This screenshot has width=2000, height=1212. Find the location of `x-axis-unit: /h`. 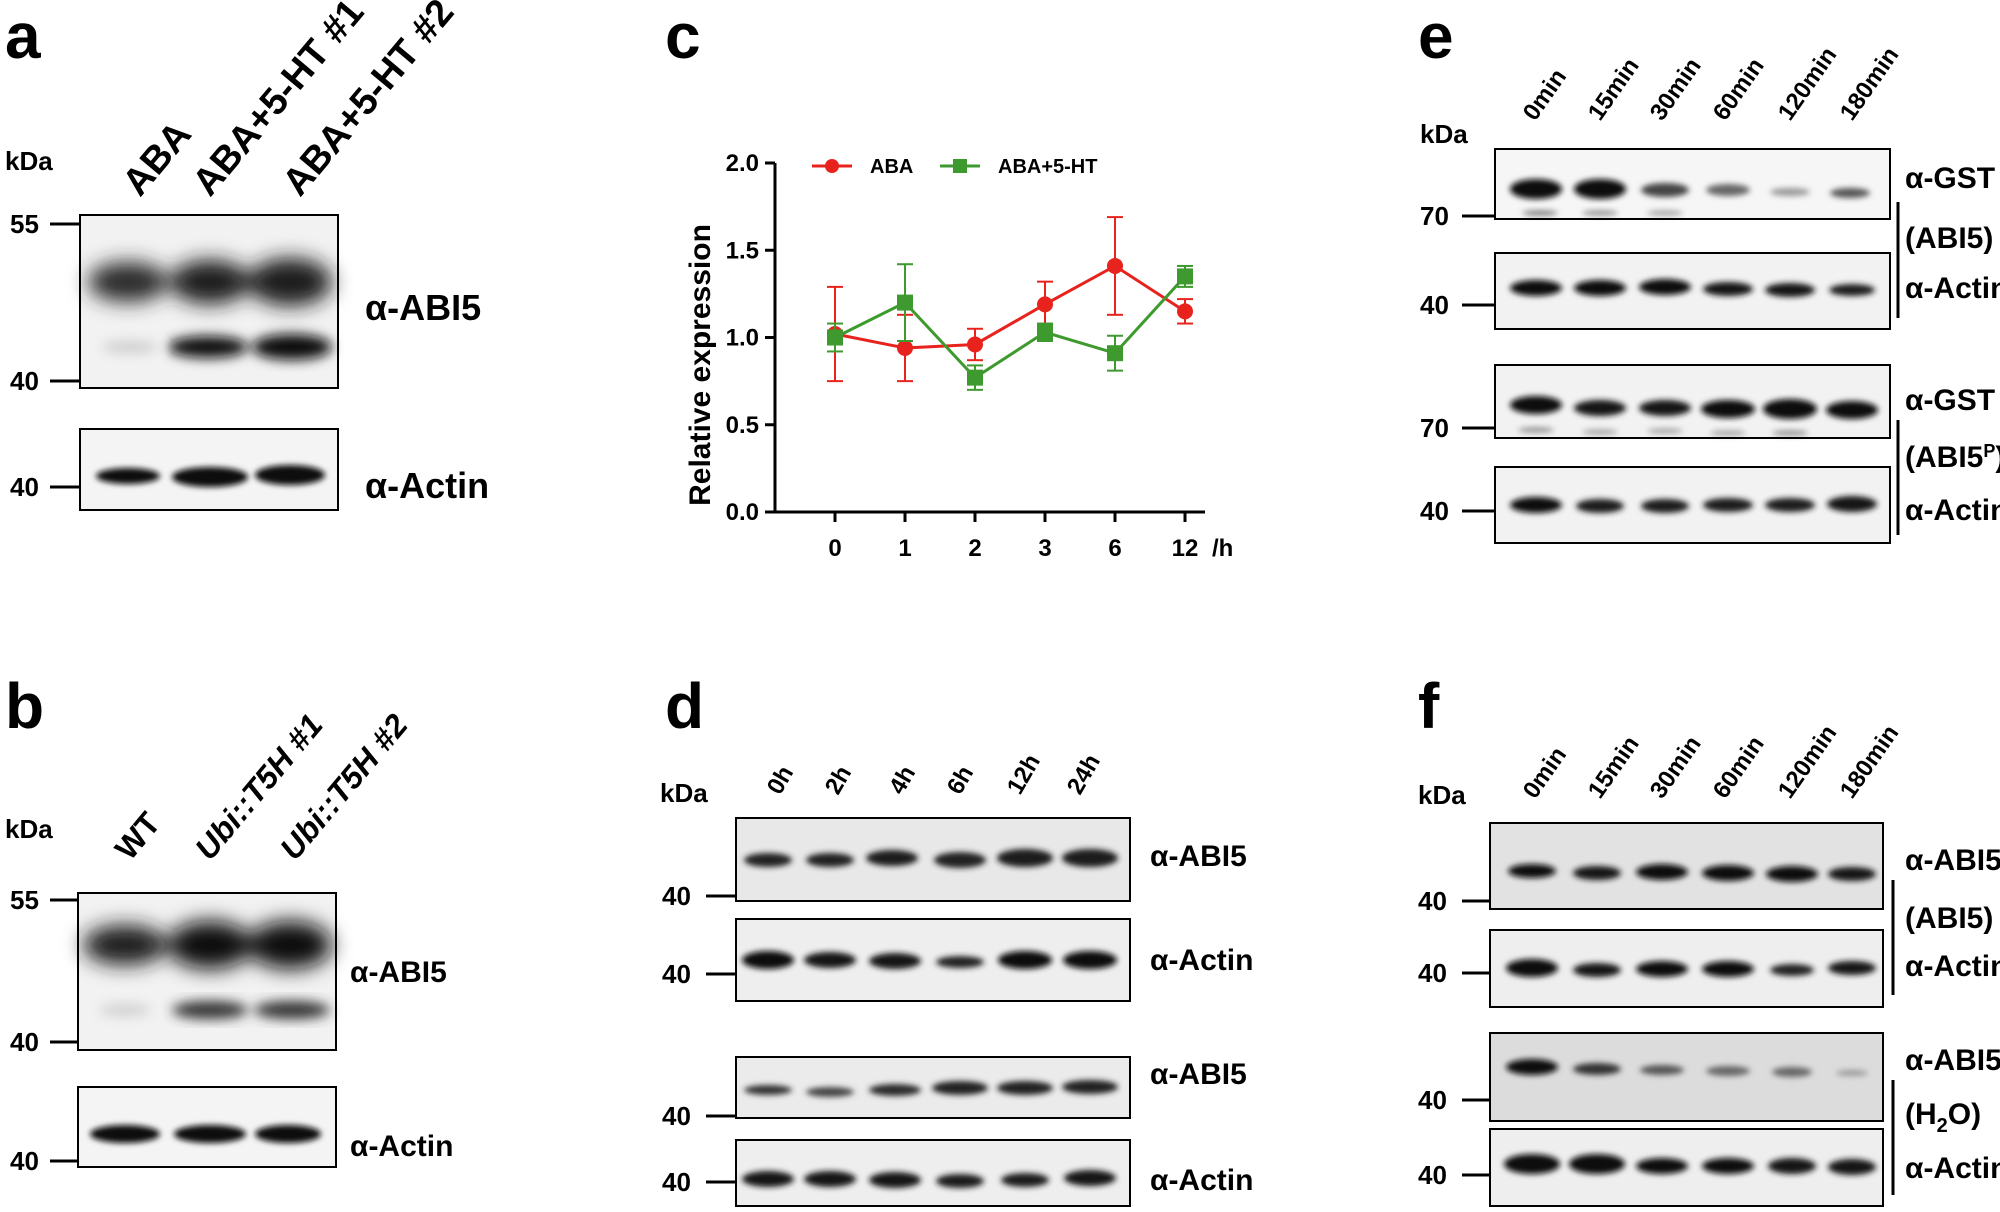

x-axis-unit: /h is located at coordinates (1222, 548).